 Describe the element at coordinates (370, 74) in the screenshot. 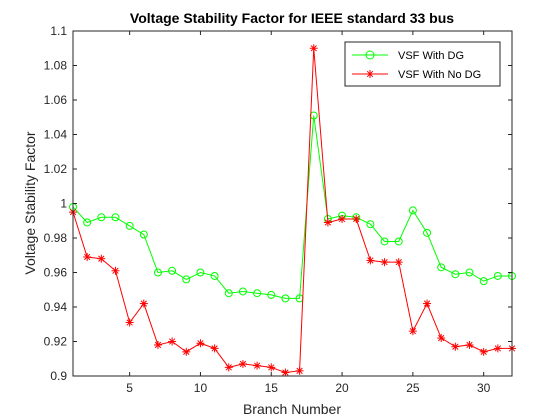

I see `legend-marker-no-dg` at that location.